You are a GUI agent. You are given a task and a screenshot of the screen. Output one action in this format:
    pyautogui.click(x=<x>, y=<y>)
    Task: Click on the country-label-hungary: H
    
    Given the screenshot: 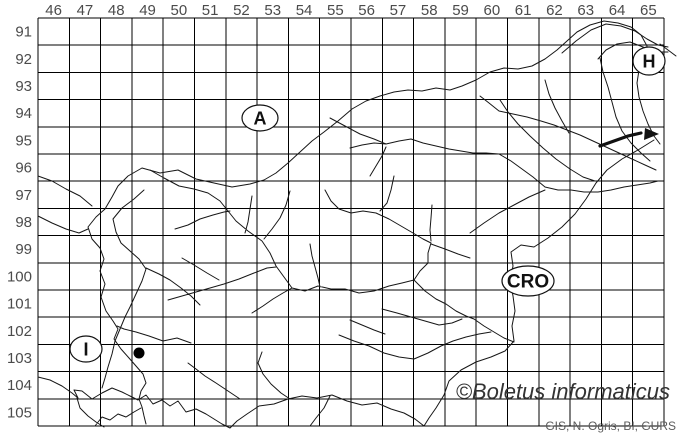 What is the action you would take?
    pyautogui.click(x=649, y=61)
    